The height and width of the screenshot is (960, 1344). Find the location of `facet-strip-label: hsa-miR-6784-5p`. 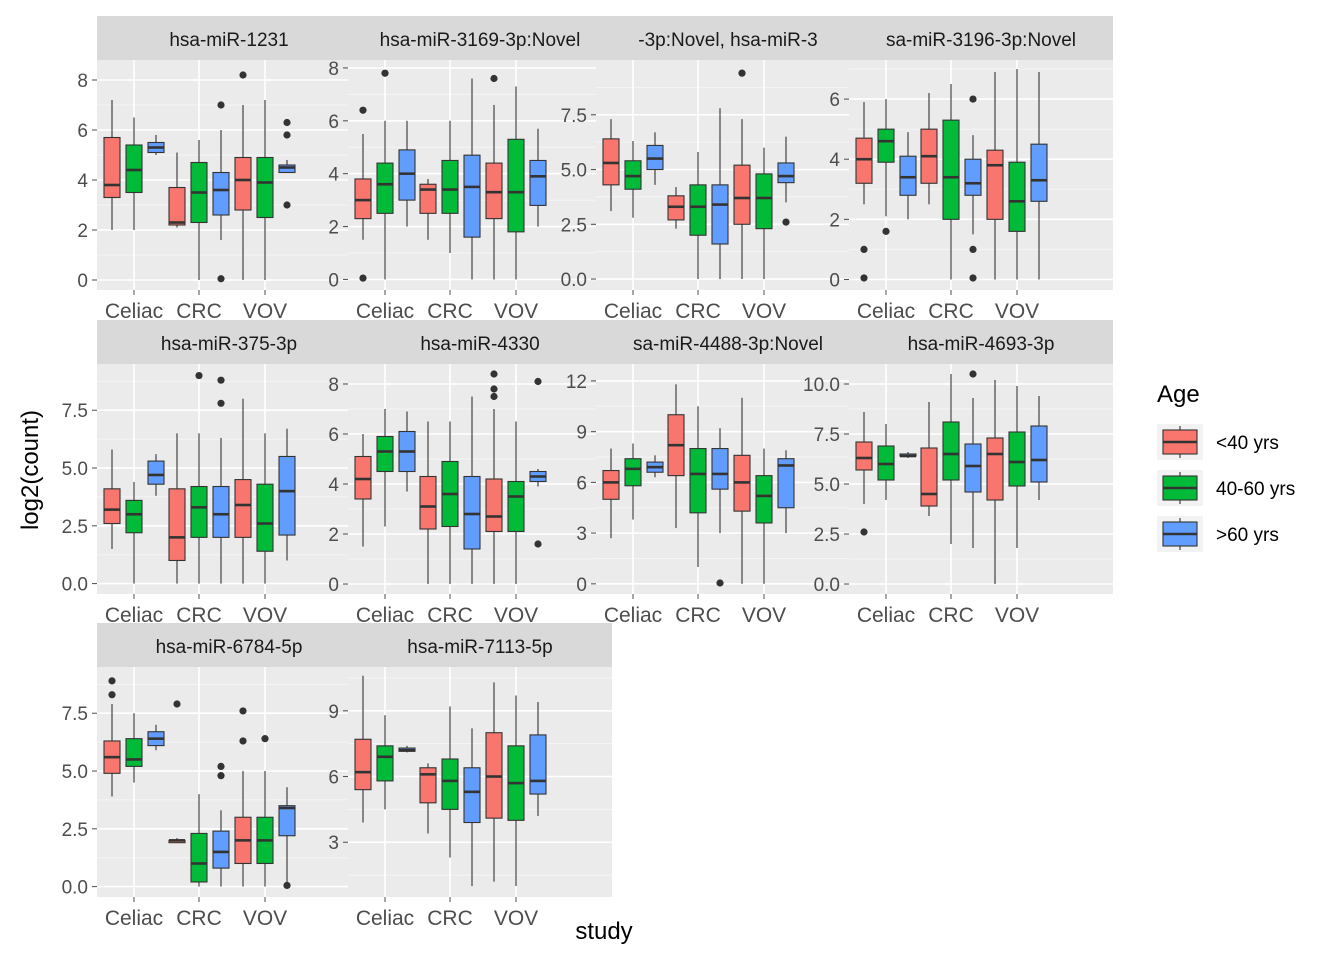

facet-strip-label: hsa-miR-6784-5p is located at coordinates (229, 647).